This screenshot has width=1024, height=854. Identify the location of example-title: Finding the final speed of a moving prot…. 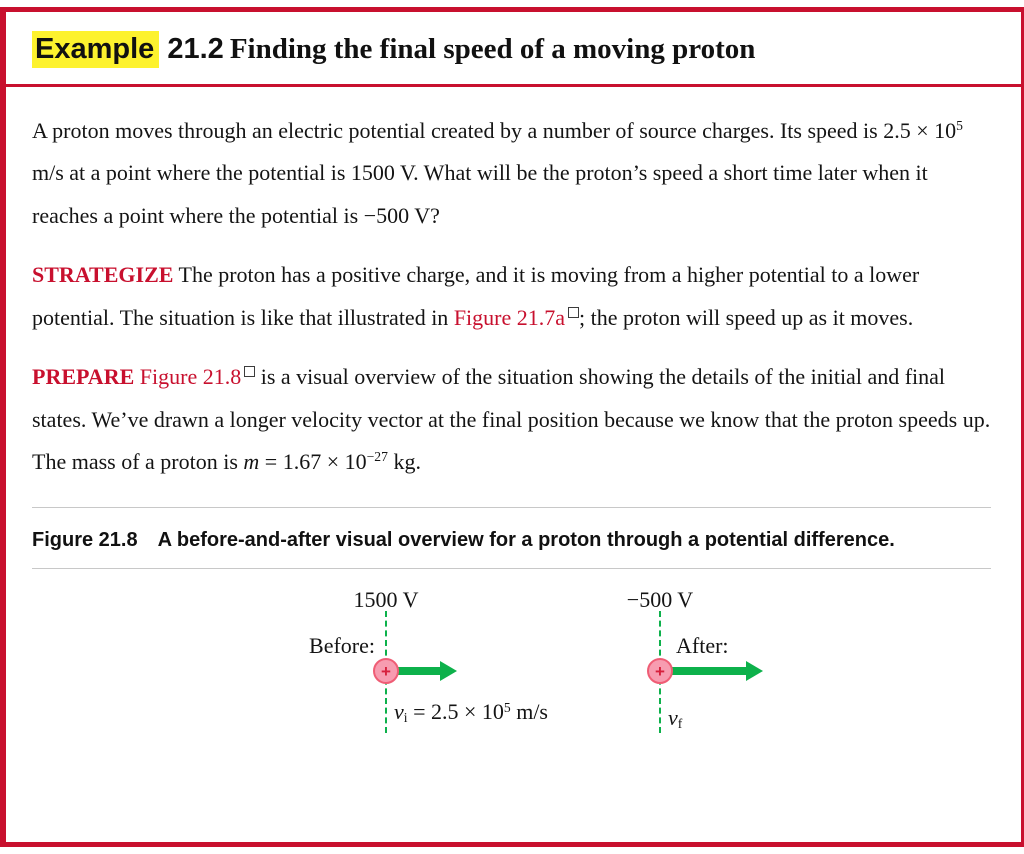
(492, 49).